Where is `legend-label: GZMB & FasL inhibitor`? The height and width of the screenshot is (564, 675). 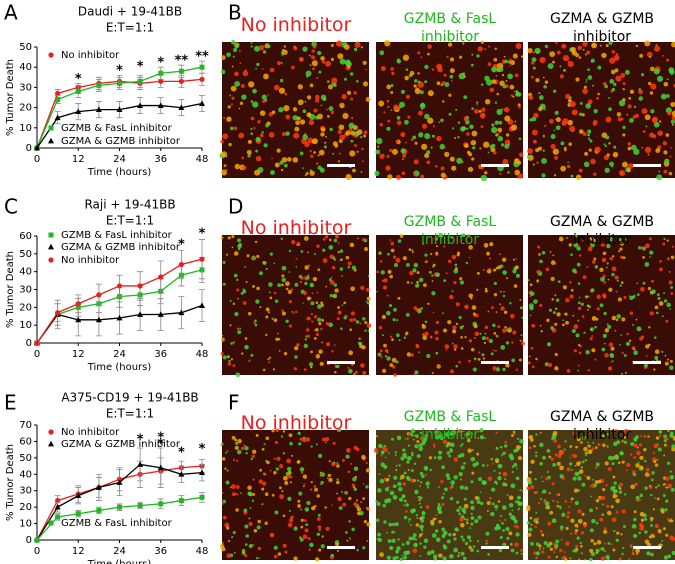
legend-label: GZMB & FasL inhibitor is located at coordinates (117, 523).